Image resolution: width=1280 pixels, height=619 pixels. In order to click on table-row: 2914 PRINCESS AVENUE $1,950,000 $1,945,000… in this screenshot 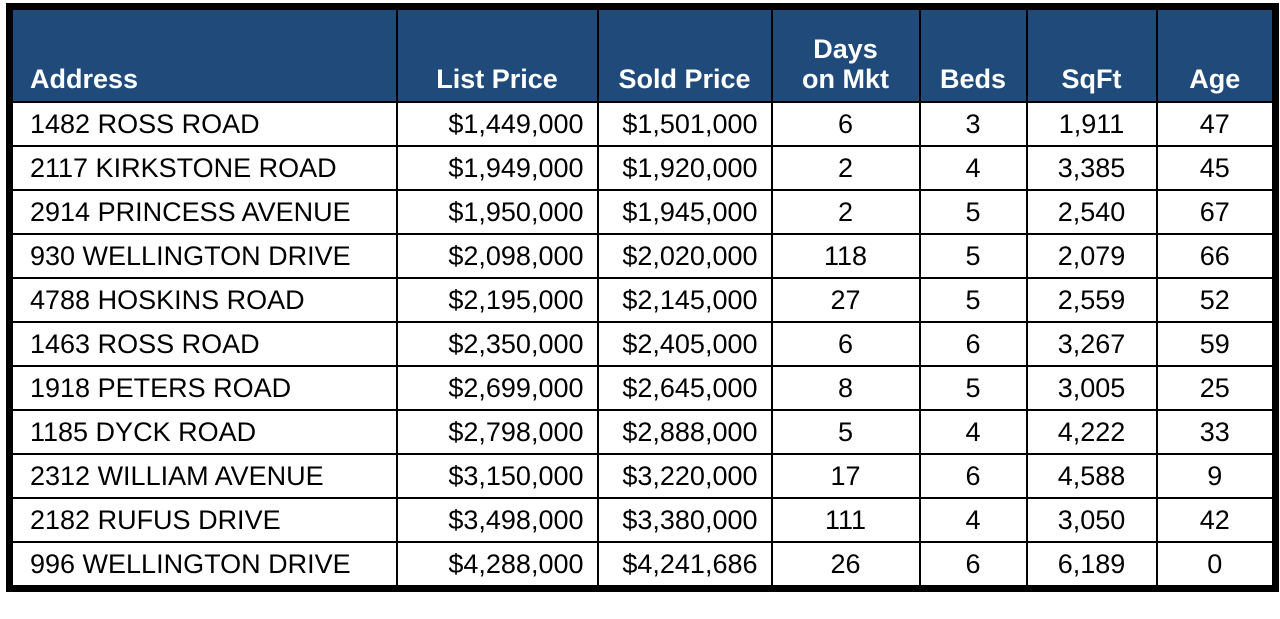, I will do `click(642, 212)`.